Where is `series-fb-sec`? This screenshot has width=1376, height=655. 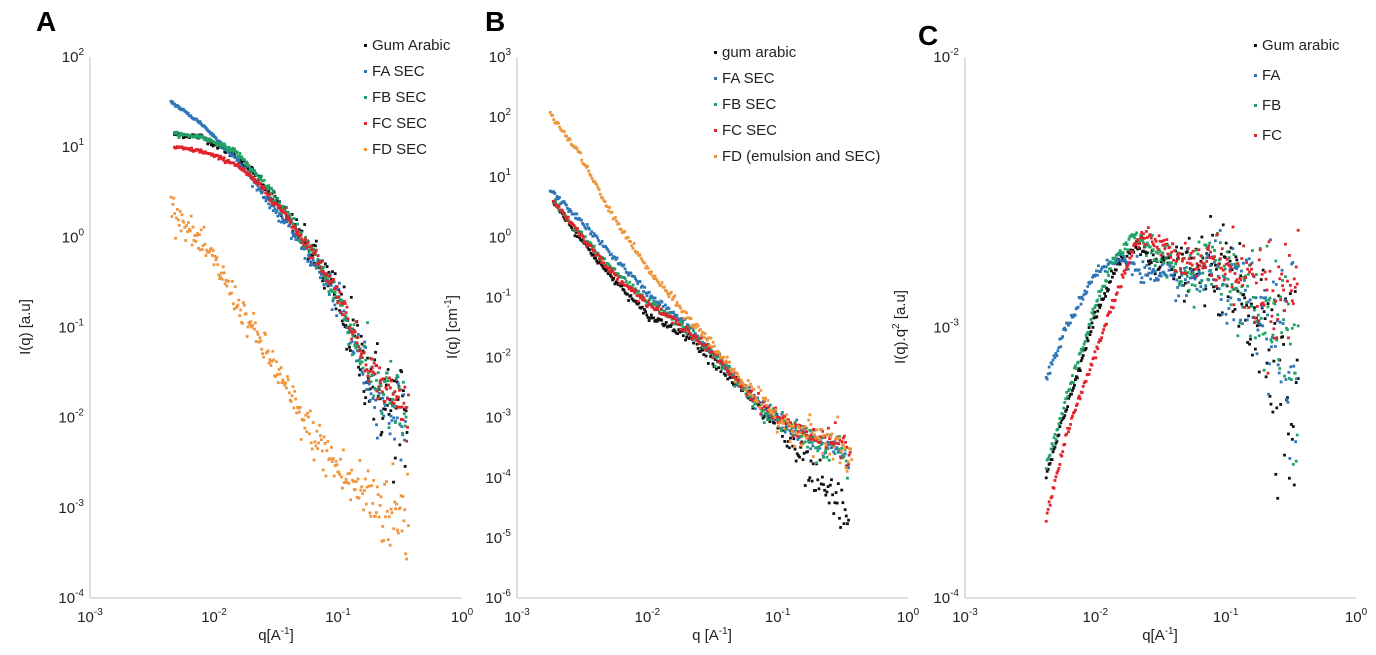
series-fb-sec is located at coordinates (291, 282).